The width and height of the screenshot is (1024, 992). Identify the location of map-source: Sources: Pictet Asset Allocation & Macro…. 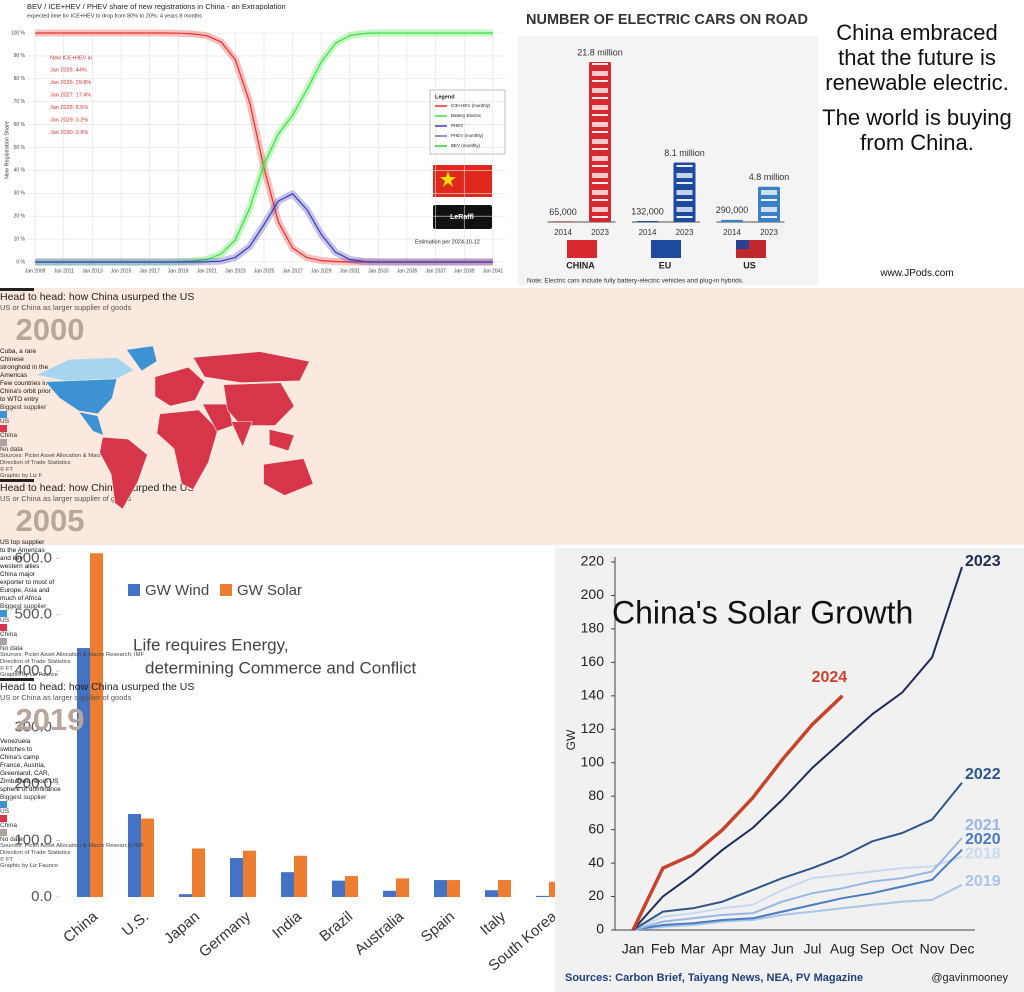
(72, 459).